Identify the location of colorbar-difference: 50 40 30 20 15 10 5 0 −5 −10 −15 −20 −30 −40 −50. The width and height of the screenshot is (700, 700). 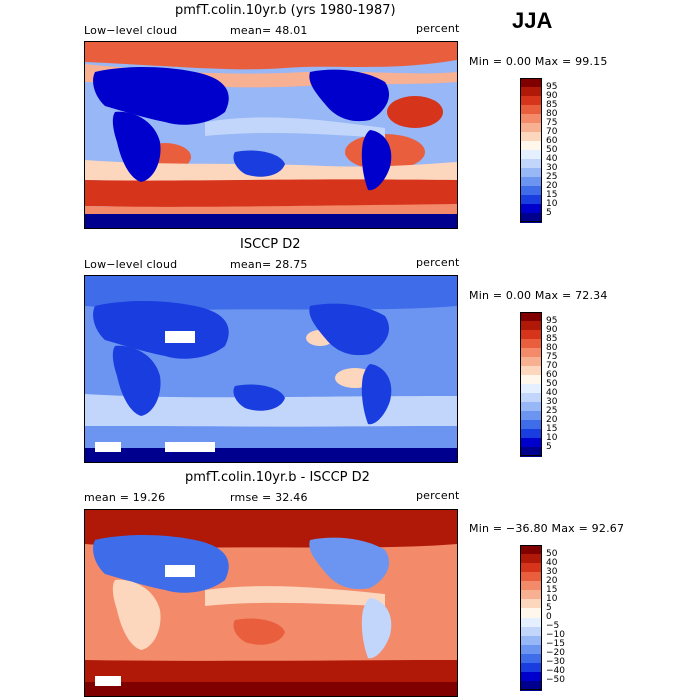
(550, 618).